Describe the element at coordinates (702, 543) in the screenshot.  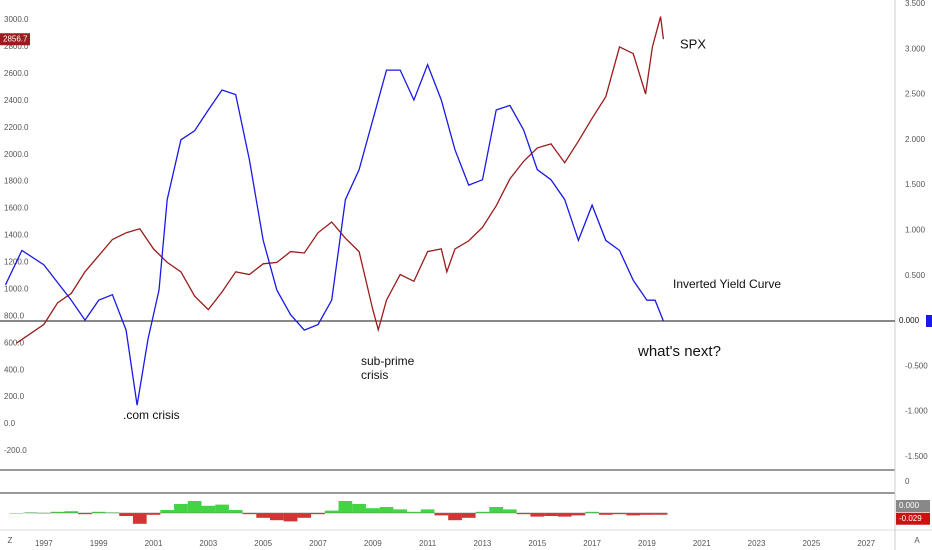
I see `x-tick-label: 2021` at that location.